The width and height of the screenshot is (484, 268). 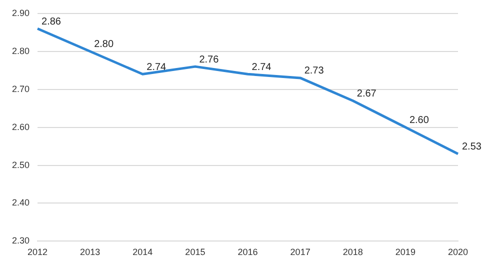 What do you see at coordinates (300, 252) in the screenshot?
I see `x-tick-label: 2017` at bounding box center [300, 252].